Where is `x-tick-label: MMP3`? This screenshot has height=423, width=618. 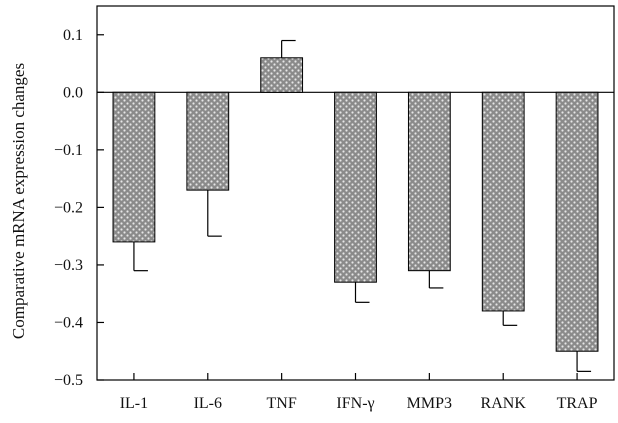
x-tick-label: MMP3 is located at coordinates (429, 403).